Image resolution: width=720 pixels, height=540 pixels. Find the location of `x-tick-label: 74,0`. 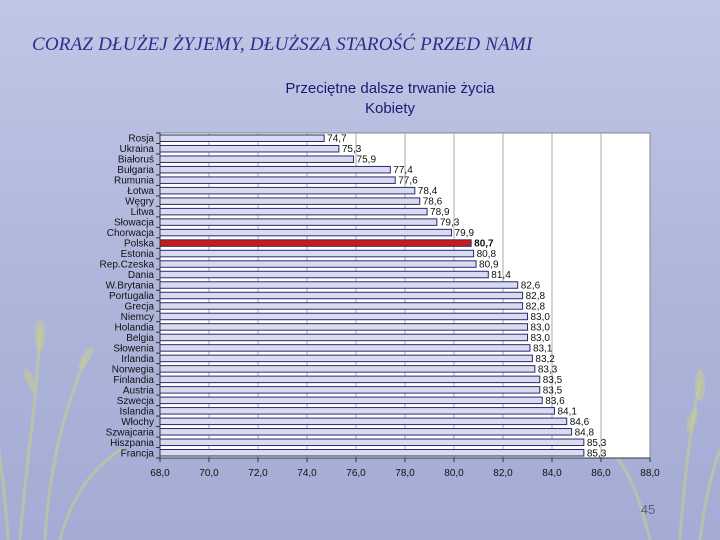

x-tick-label: 74,0 is located at coordinates (307, 473).